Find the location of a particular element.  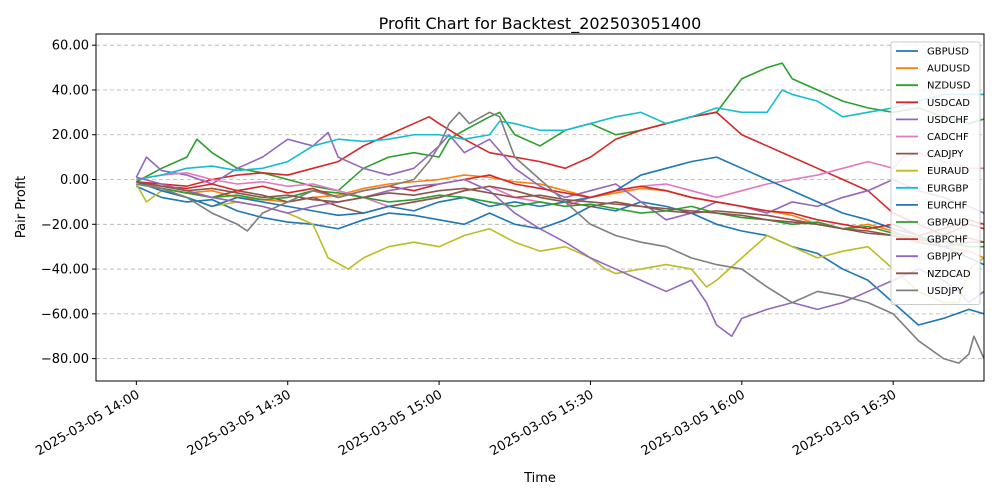

y-axis-label: Pair Profit is located at coordinates (21, 207).